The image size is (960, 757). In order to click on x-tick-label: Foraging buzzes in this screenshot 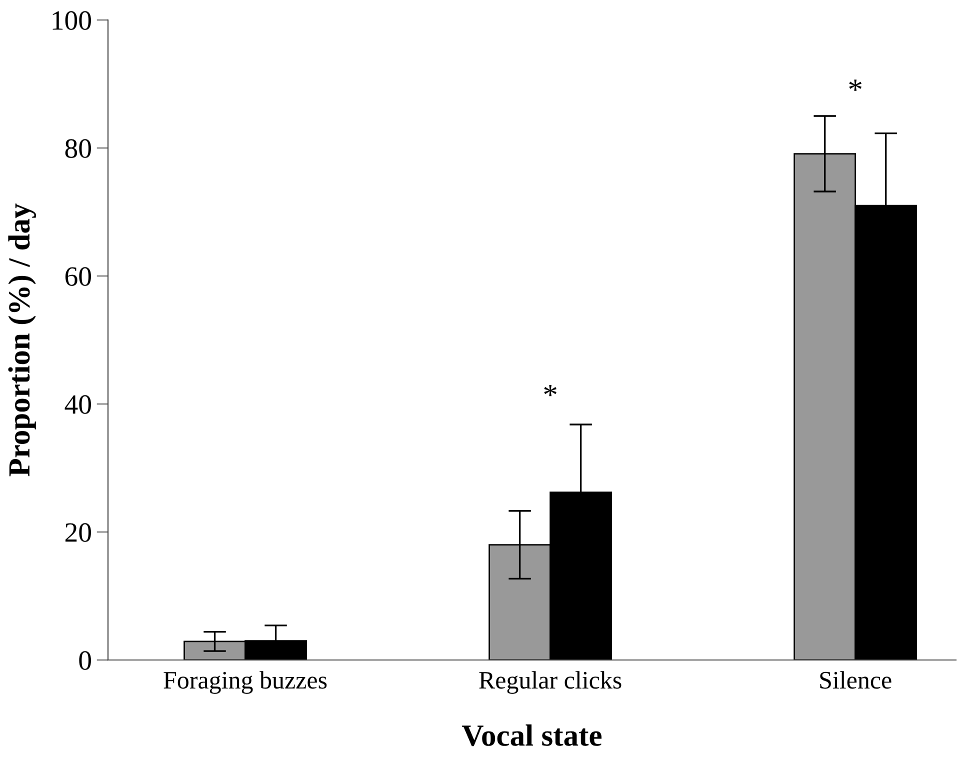, I will do `click(245, 682)`.